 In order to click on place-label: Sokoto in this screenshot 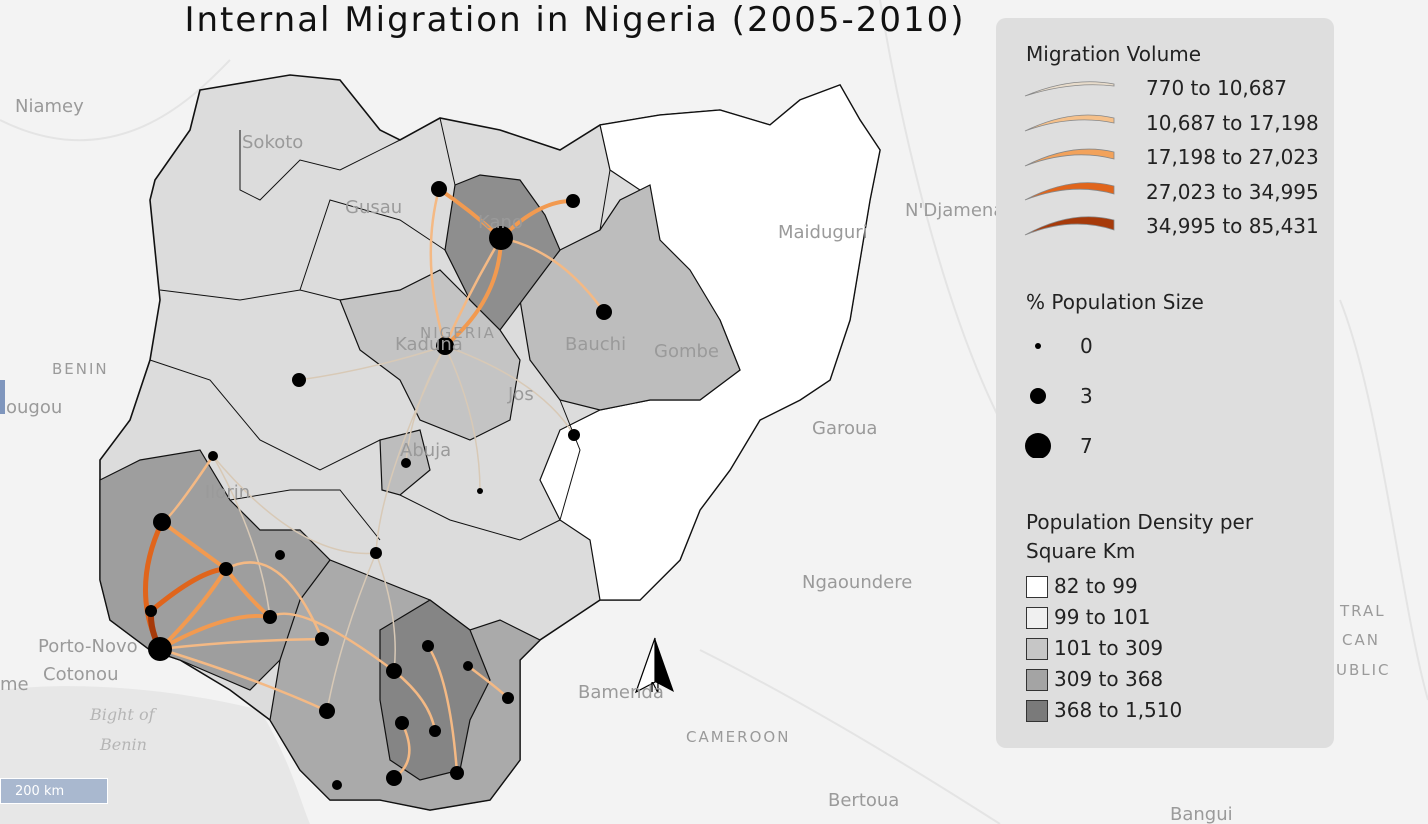, I will do `click(272, 142)`.